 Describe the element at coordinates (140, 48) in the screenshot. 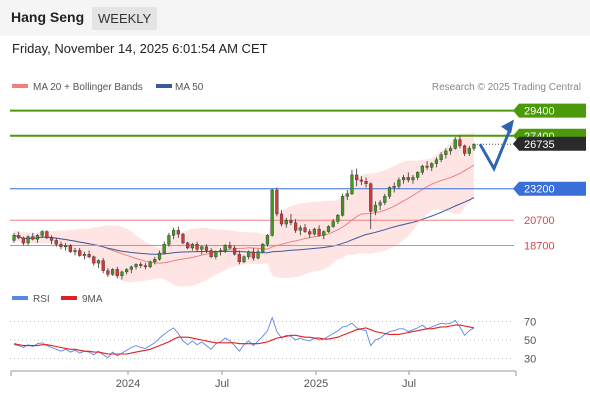

I see `report-datetime: Friday, November 14, 2025 6:01:54 AM CET` at that location.